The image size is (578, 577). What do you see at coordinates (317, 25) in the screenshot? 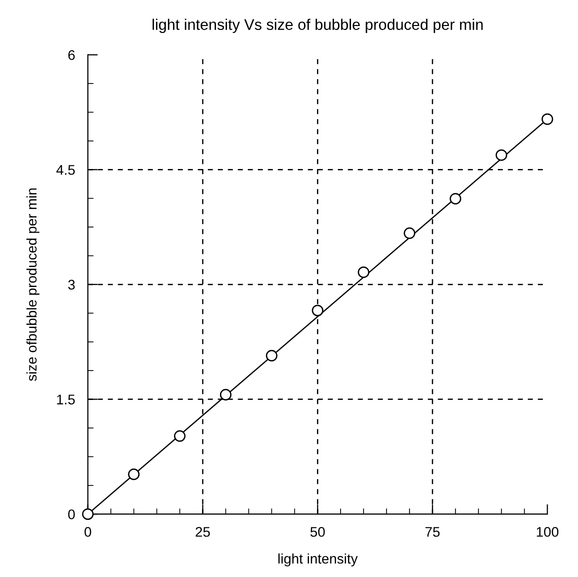
I see `chart-title: light intensity Vs size of bubble produced per min` at bounding box center [317, 25].